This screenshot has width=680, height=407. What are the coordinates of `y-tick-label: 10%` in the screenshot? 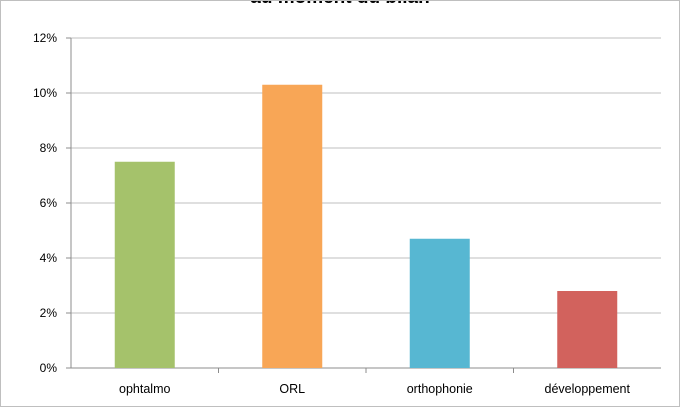 It's located at (45, 93).